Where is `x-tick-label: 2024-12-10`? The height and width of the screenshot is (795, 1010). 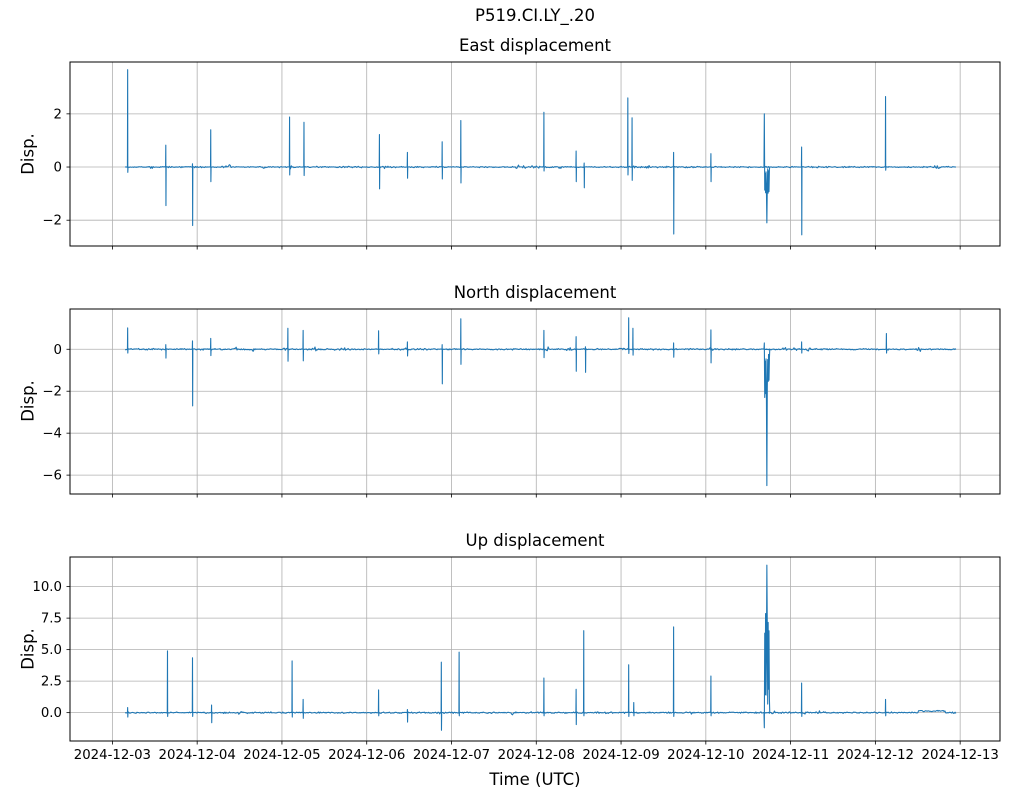 x-tick-label: 2024-12-10 is located at coordinates (705, 755).